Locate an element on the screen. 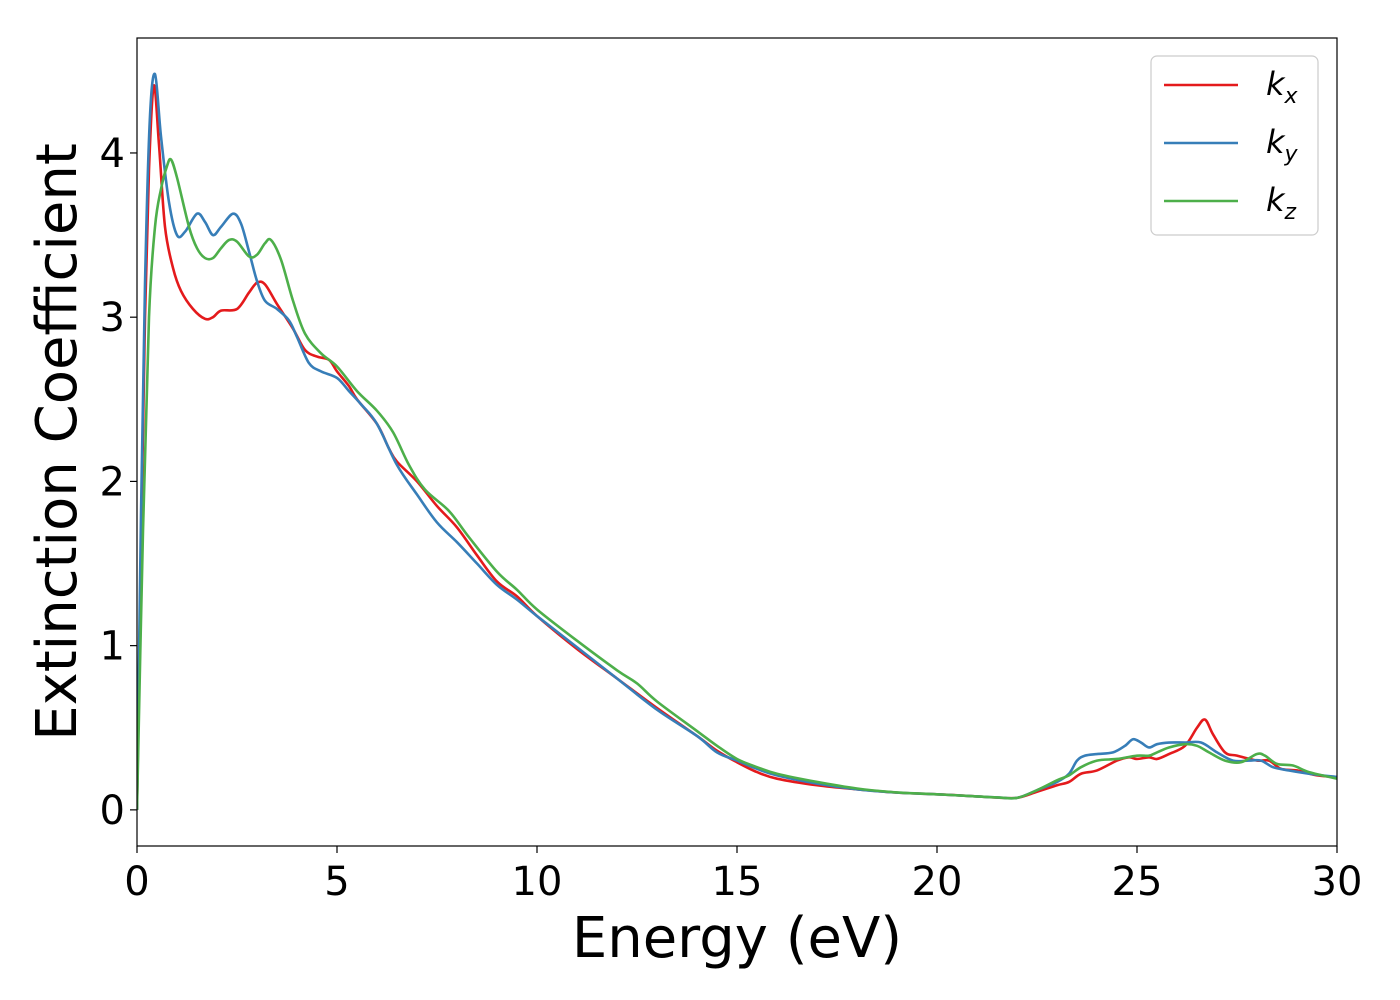 The image size is (1400, 1000). y-axis: 0 1 2 3 4 is located at coordinates (118, 482).